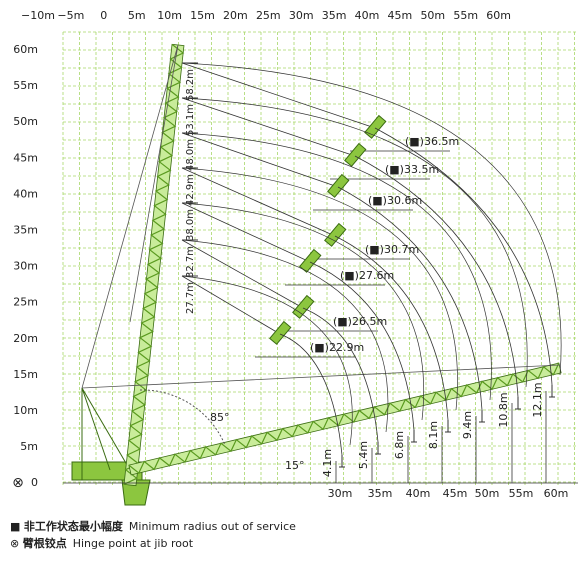  I want to click on top-axis-label: 45m, so click(400, 15).